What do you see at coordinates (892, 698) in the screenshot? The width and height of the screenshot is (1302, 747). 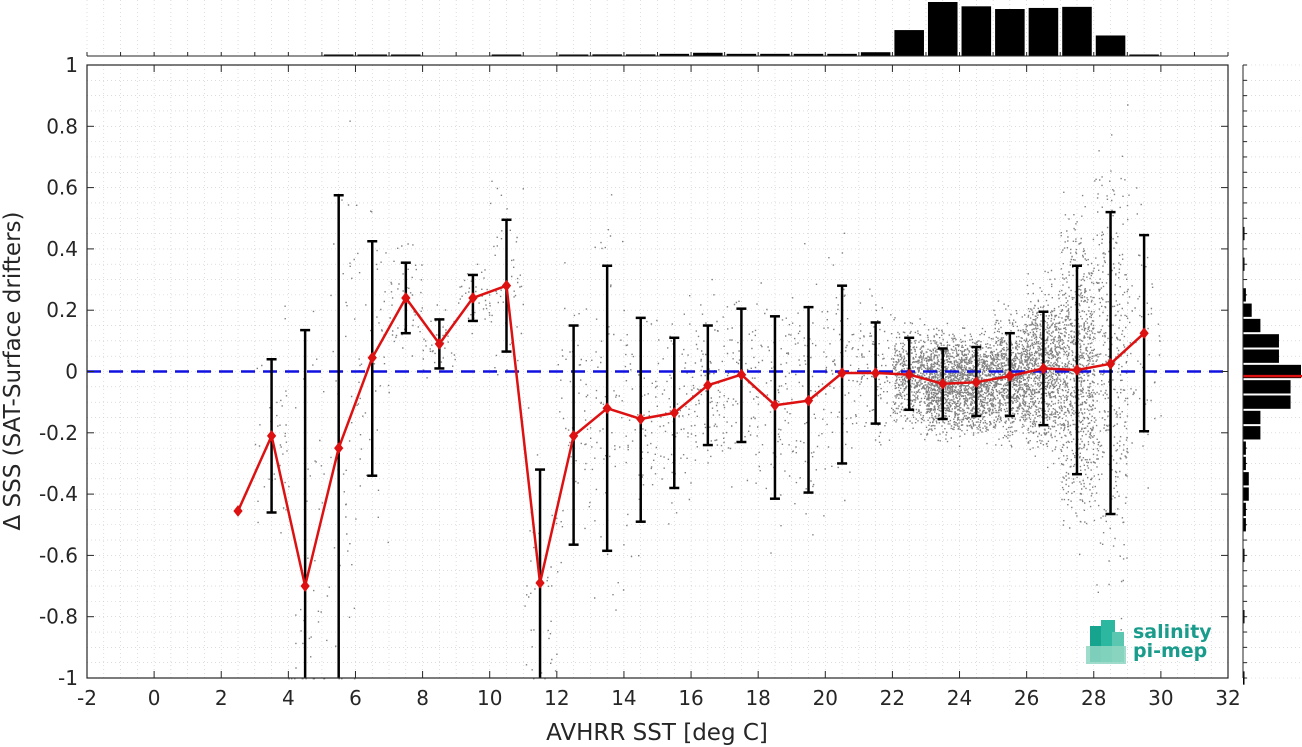 I see `x-tick-label: 22` at bounding box center [892, 698].